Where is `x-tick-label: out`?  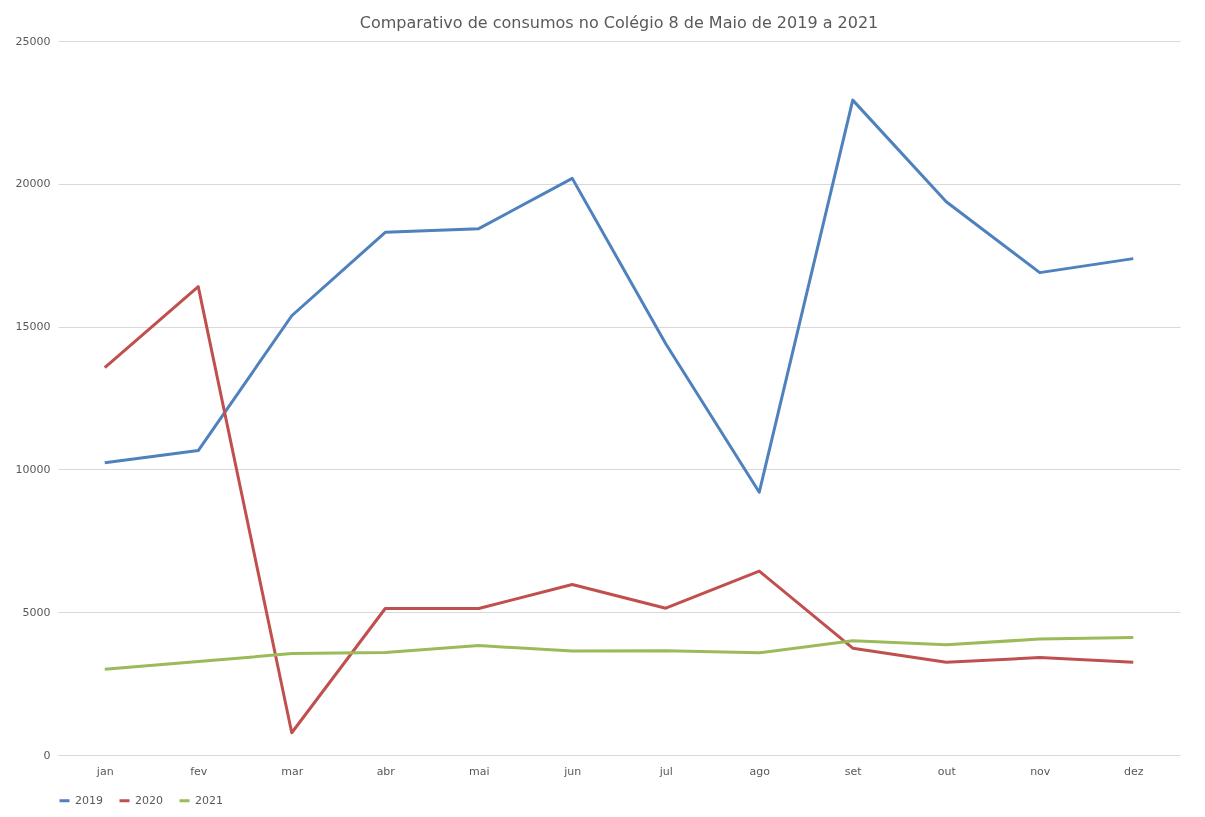 x-tick-label: out is located at coordinates (947, 771).